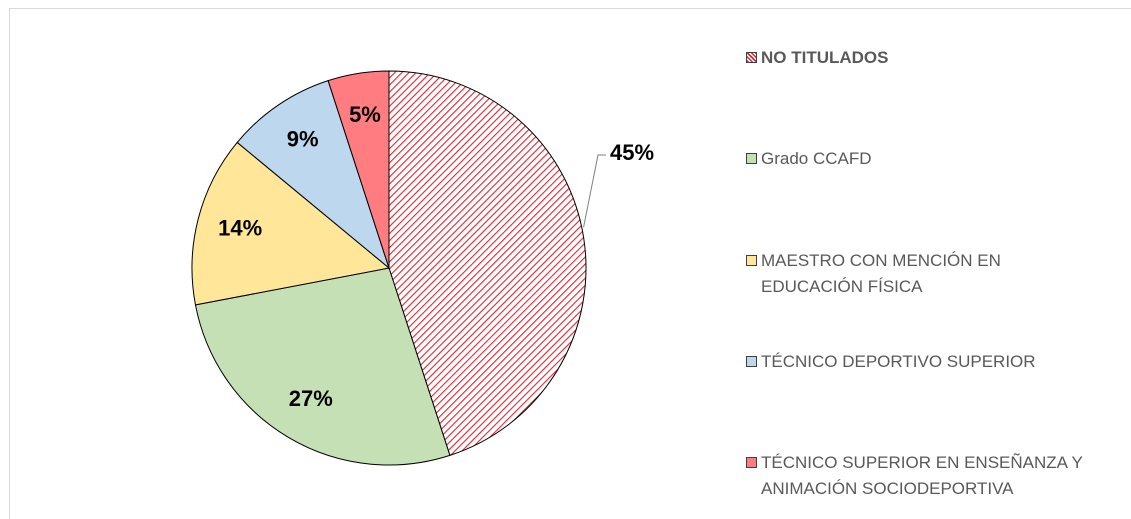 Image resolution: width=1131 pixels, height=519 pixels. Describe the element at coordinates (365, 114) in the screenshot. I see `data-label: 5%` at that location.